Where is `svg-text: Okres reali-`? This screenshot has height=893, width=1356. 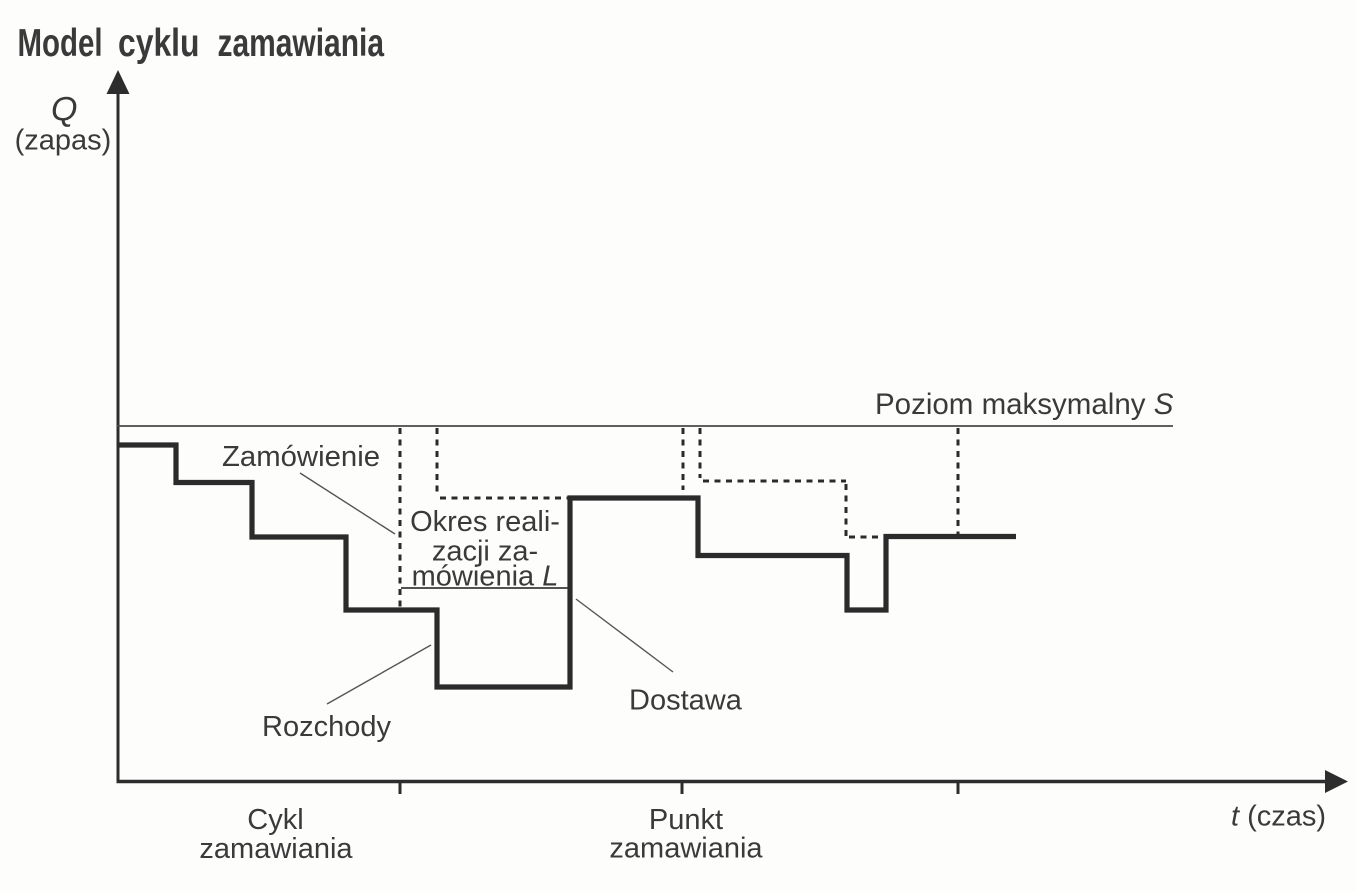
svg-text: Okres reali- is located at coordinates (485, 522).